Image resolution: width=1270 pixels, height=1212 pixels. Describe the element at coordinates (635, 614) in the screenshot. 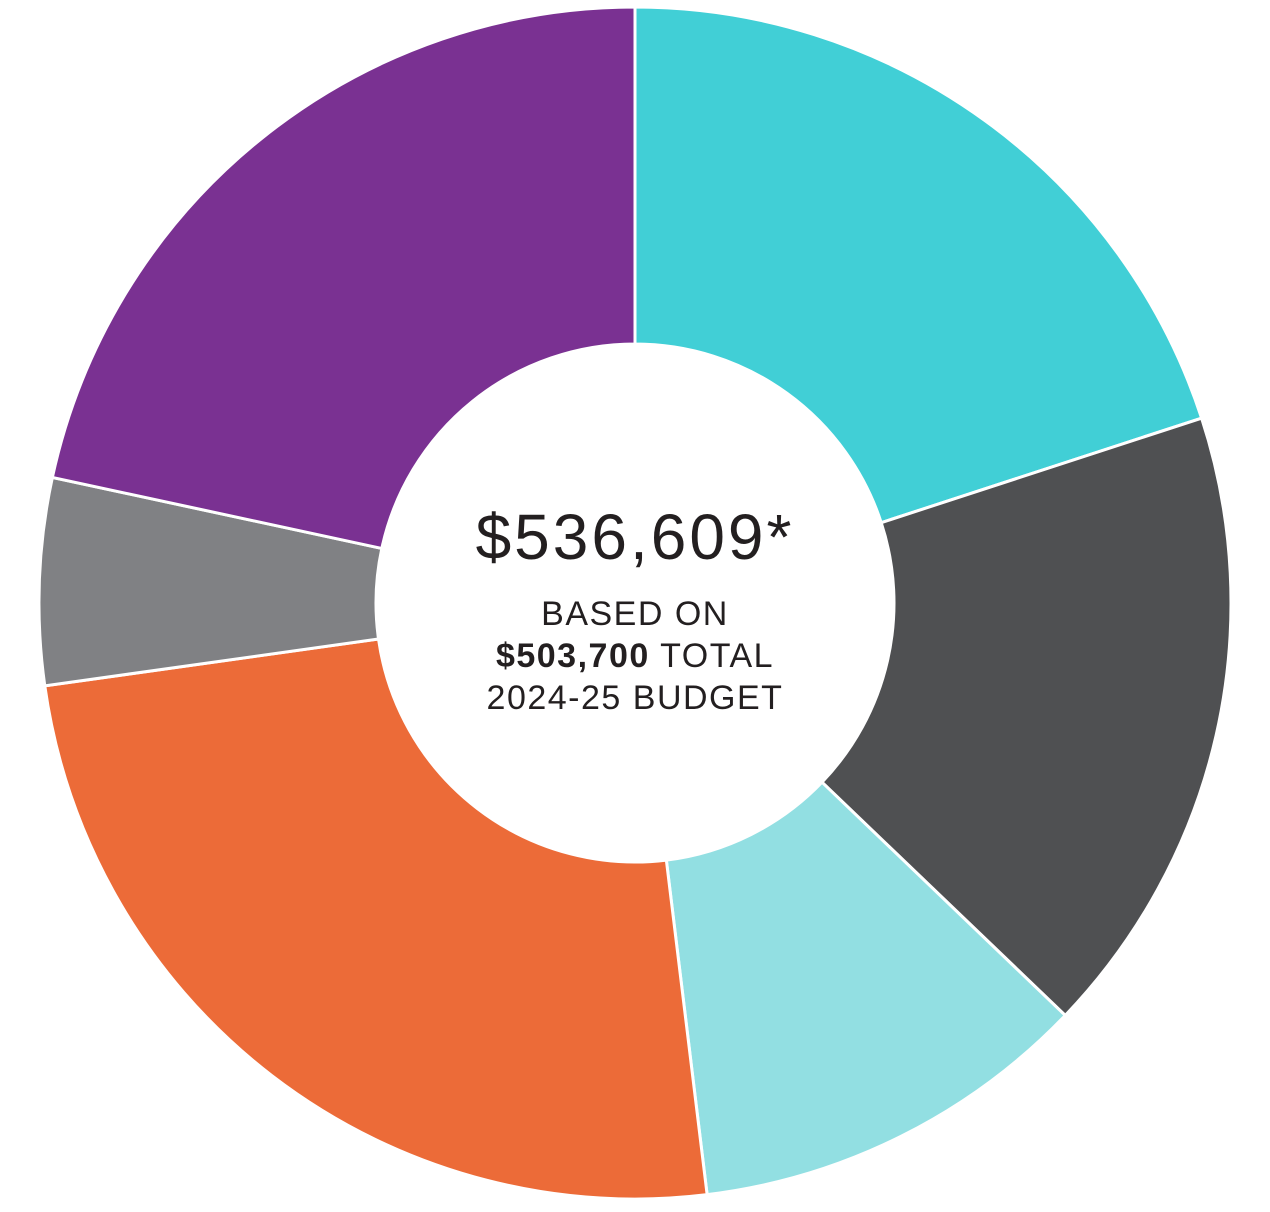

I see `center-line-1: BASED ON` at that location.